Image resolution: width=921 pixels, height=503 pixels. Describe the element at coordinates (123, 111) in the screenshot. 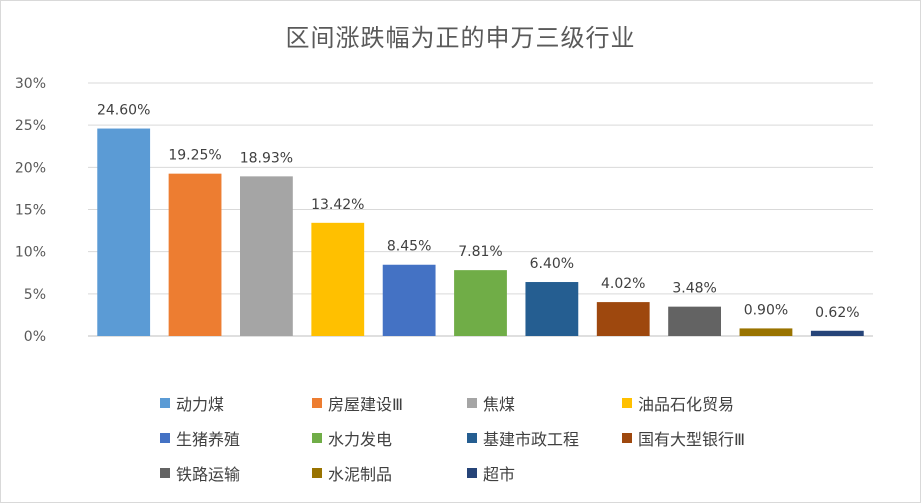

I see `data-label: 24.60%` at that location.